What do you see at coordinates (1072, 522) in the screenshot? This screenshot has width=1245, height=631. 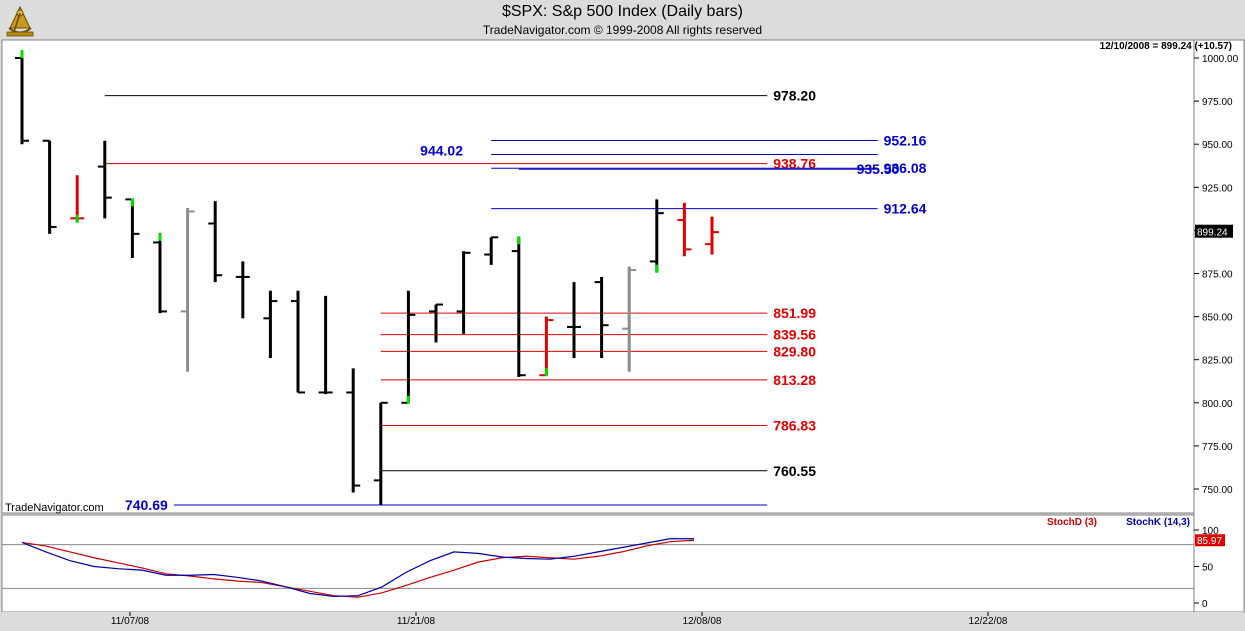 I see `legend-stochd: StochD (3)` at bounding box center [1072, 522].